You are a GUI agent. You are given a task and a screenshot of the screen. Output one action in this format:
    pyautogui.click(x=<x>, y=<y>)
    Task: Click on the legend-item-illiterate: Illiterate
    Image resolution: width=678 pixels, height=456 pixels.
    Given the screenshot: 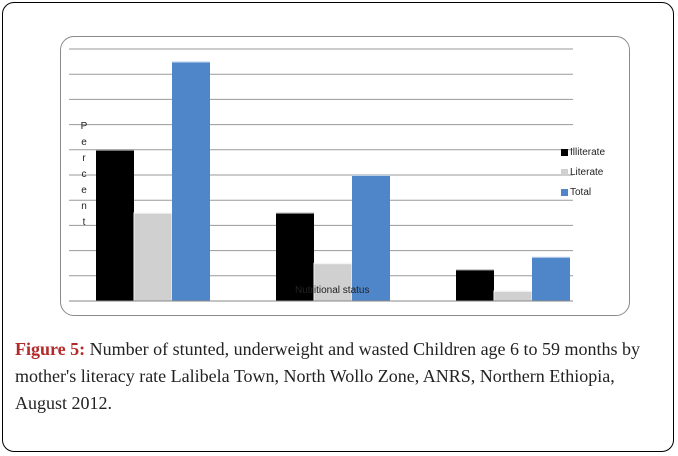 What is the action you would take?
    pyautogui.click(x=583, y=152)
    